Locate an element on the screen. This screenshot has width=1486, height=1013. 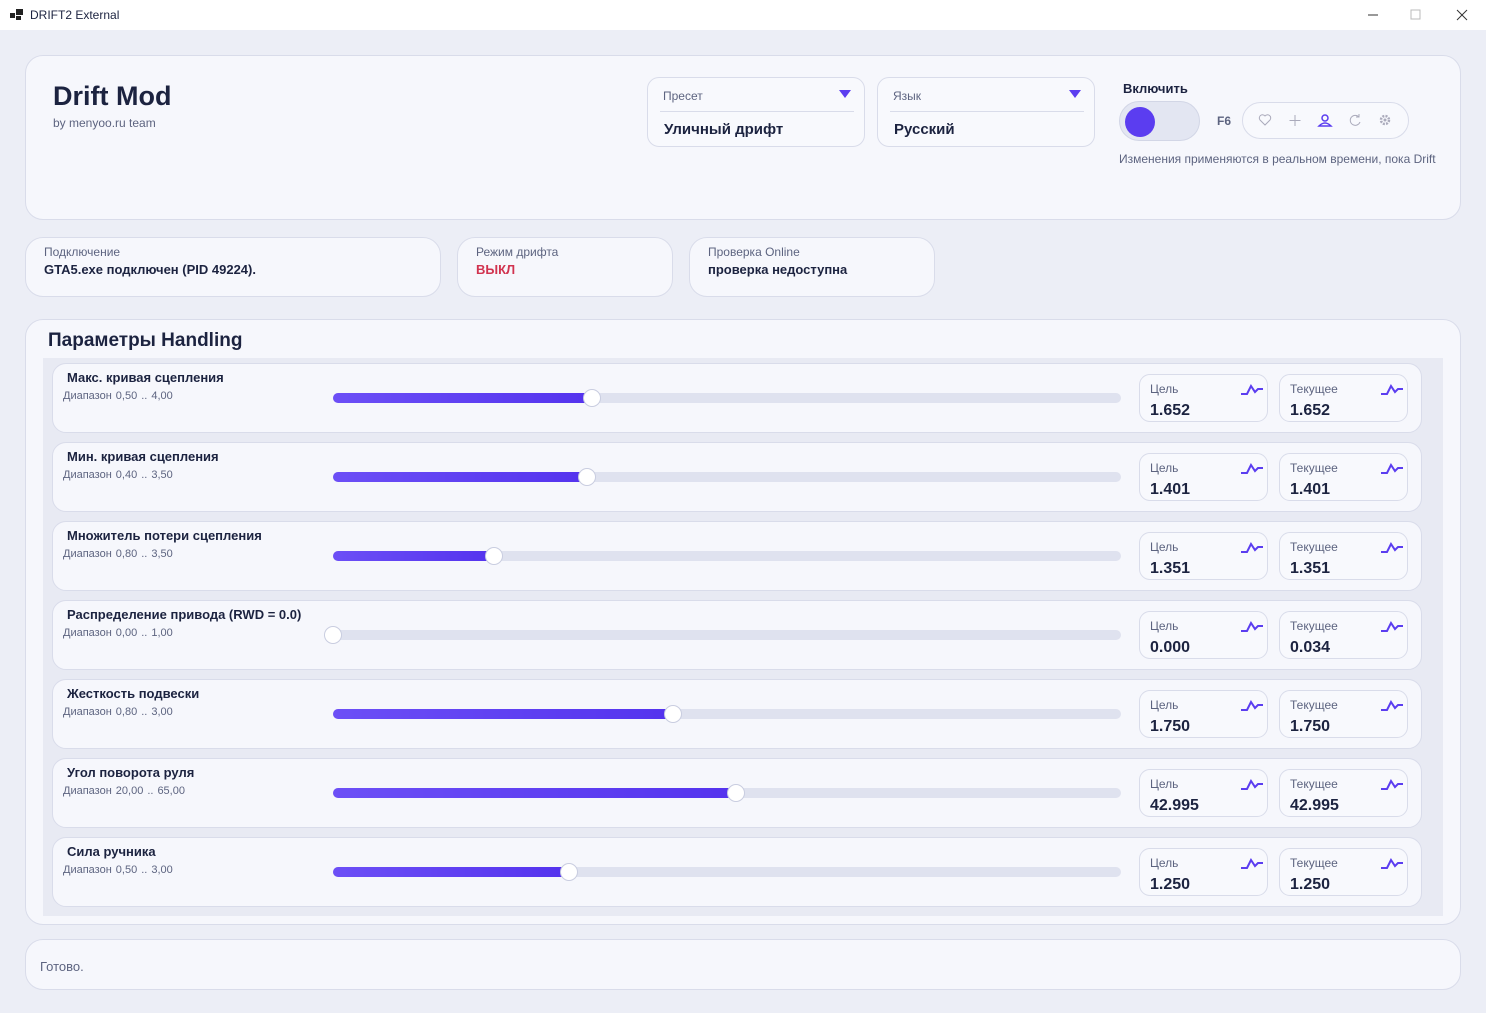
hotkey-label: F6 is located at coordinates (1224, 121).